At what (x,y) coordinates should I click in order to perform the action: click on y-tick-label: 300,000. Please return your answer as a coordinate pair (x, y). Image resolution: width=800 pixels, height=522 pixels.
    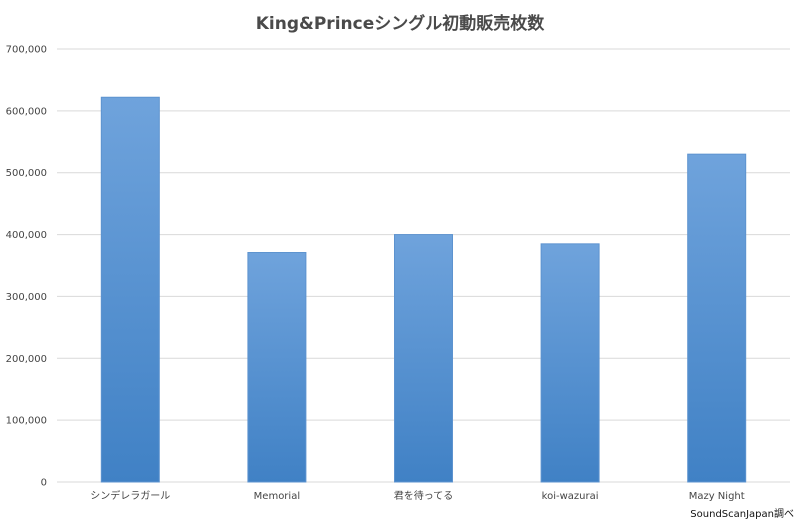
    Looking at the image, I should click on (26, 297).